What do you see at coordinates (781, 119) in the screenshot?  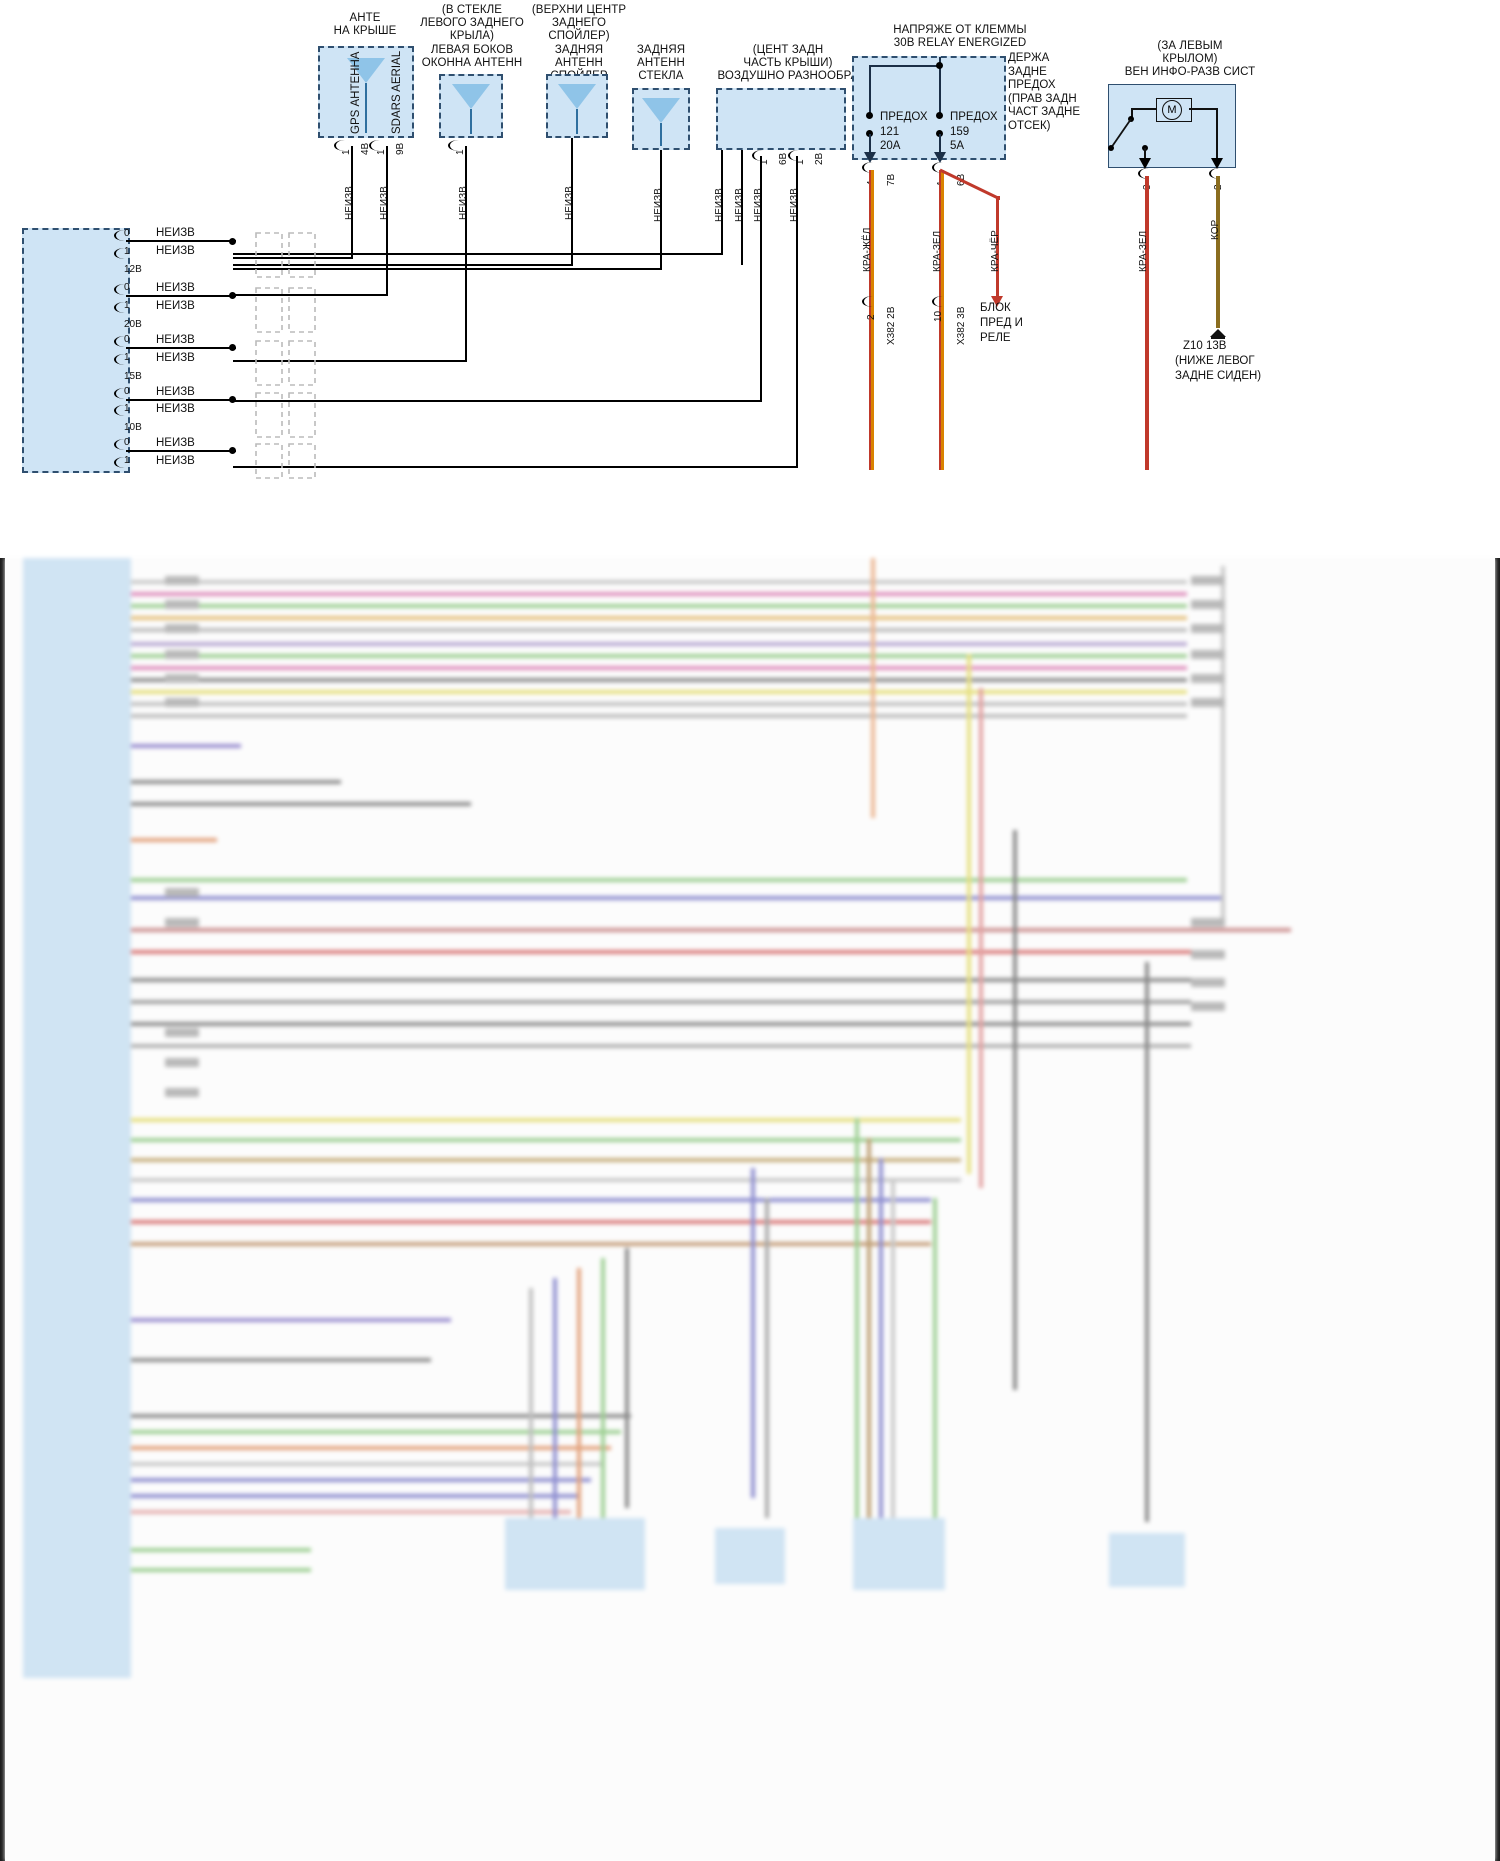 I see `air-distribution-module` at bounding box center [781, 119].